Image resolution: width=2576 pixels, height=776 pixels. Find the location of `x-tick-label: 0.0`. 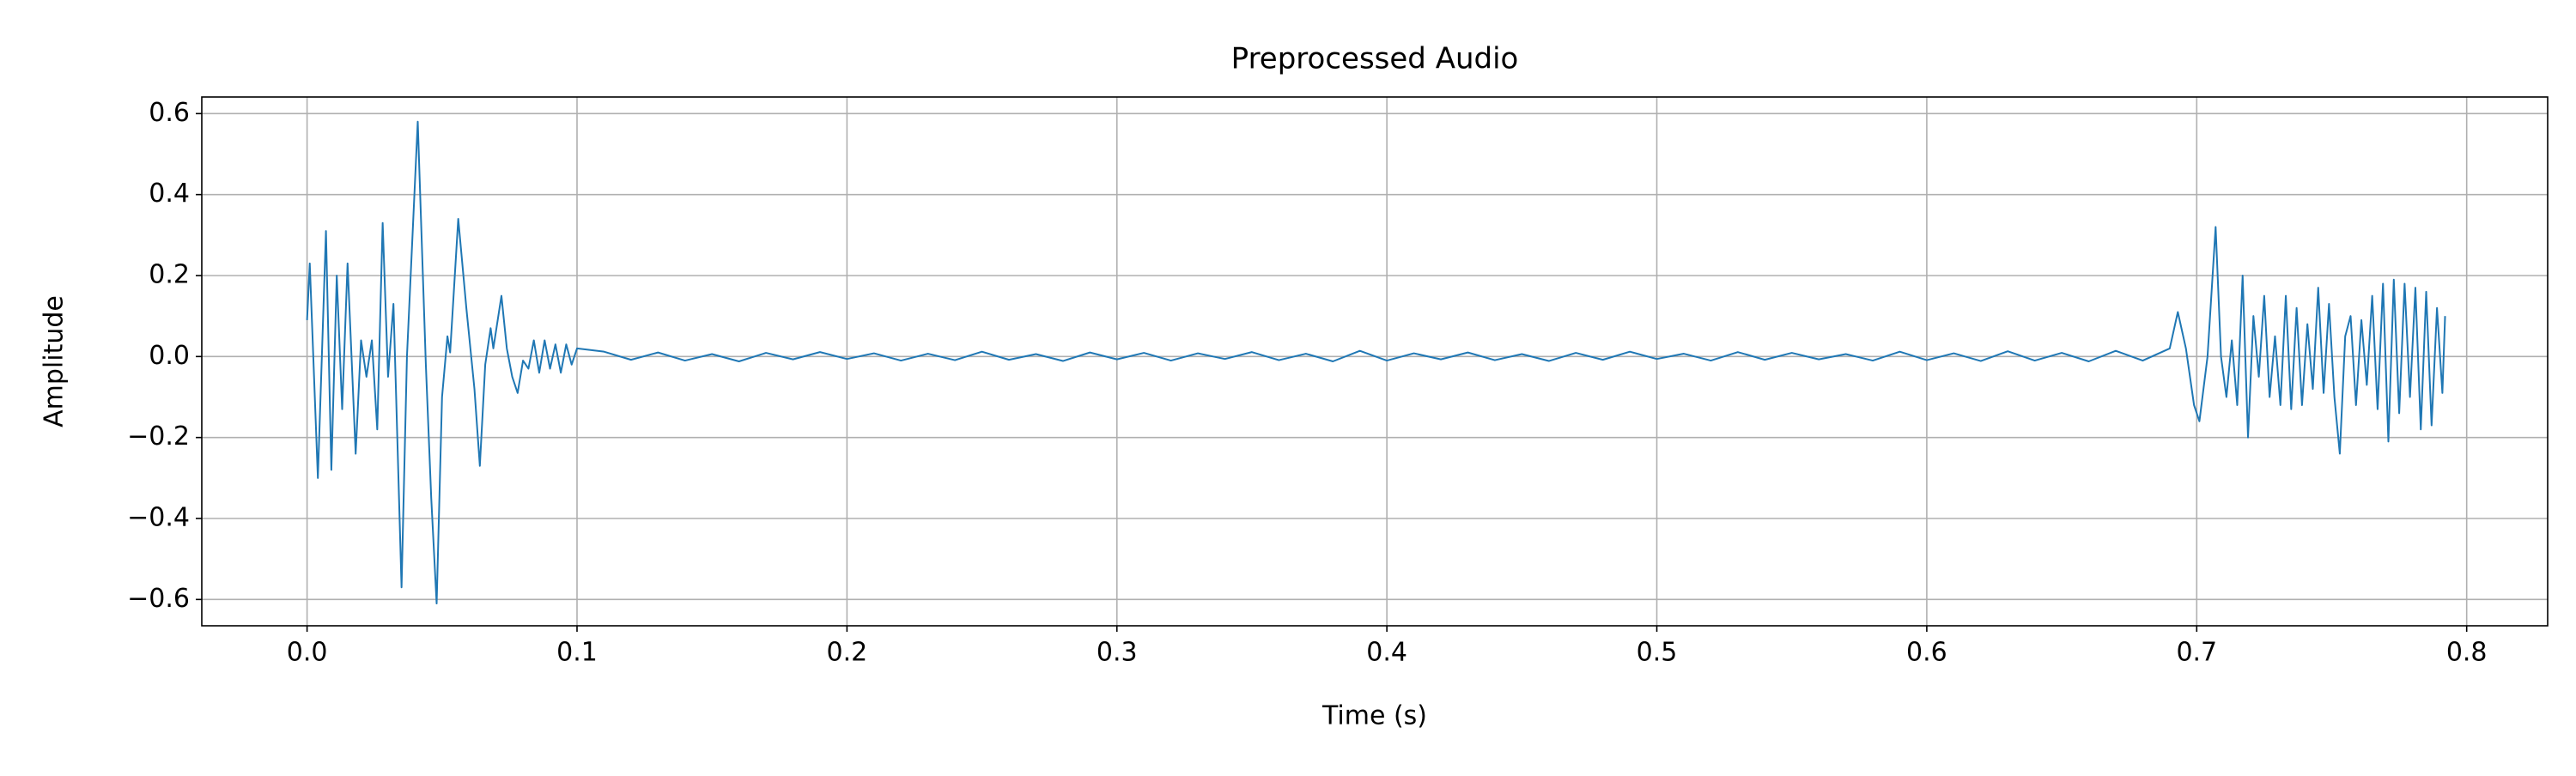

x-tick-label: 0.0 is located at coordinates (307, 653).